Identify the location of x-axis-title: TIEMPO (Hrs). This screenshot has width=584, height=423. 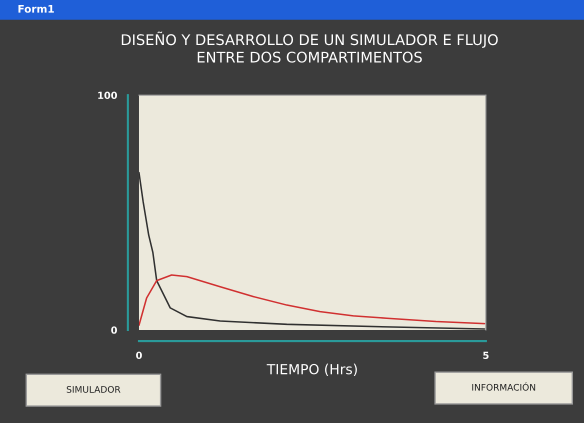
(311, 370).